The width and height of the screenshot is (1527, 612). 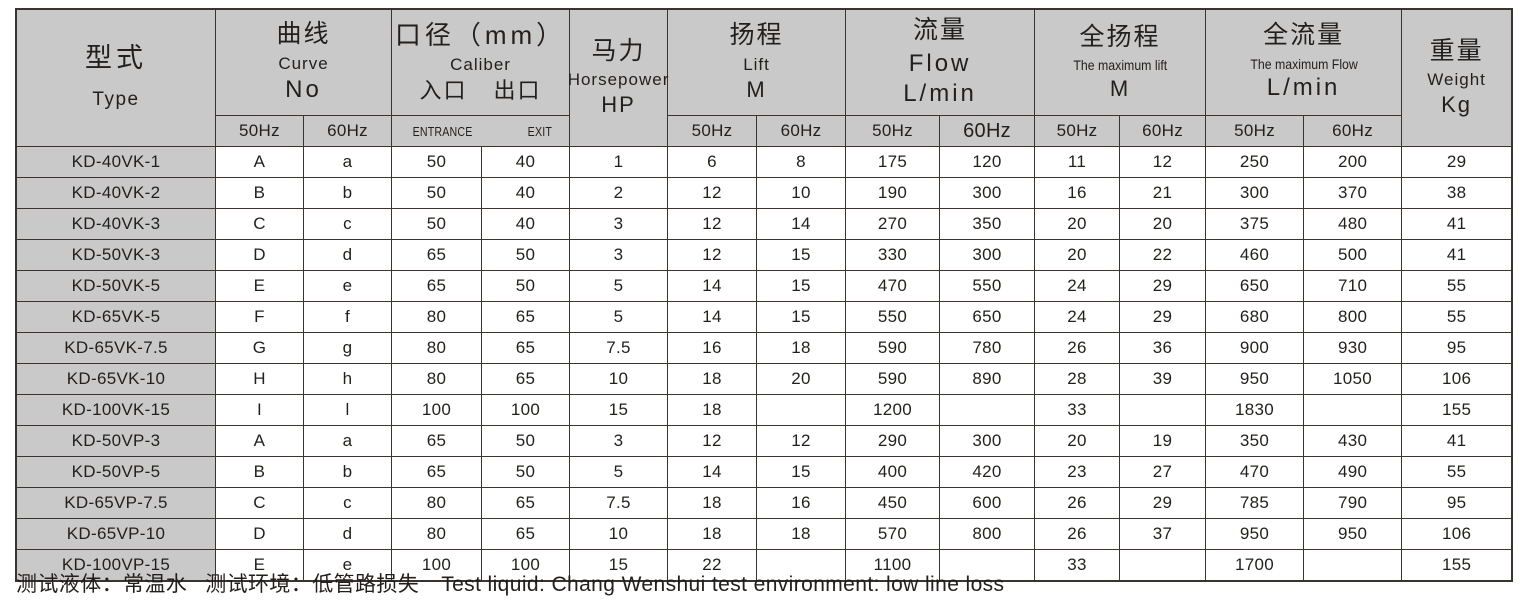 What do you see at coordinates (893, 534) in the screenshot?
I see `cell-flow-50: 570` at bounding box center [893, 534].